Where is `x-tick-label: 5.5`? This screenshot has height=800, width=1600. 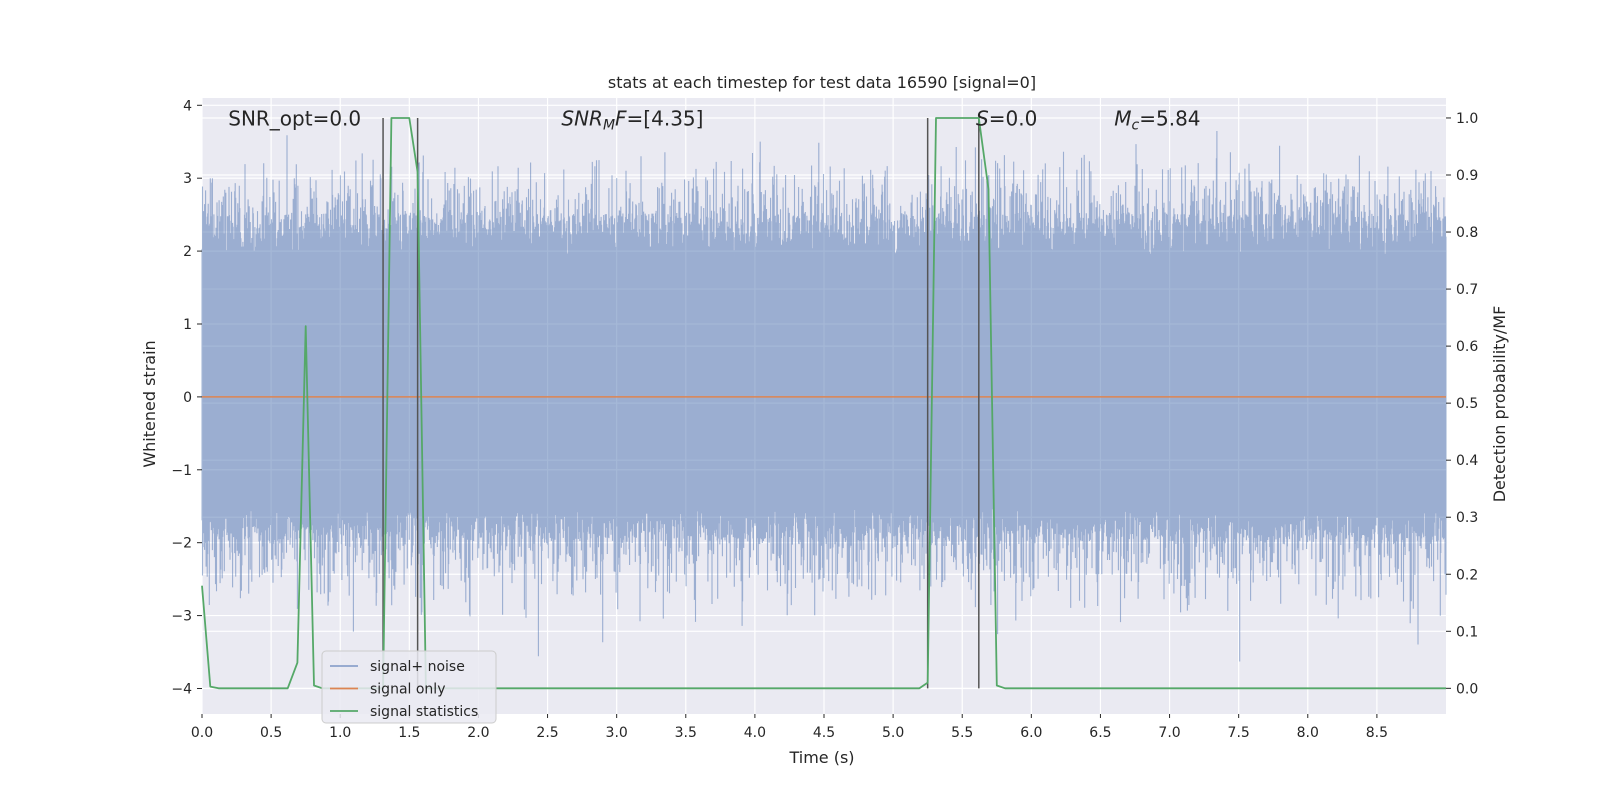
x-tick-label: 5.5 is located at coordinates (962, 733).